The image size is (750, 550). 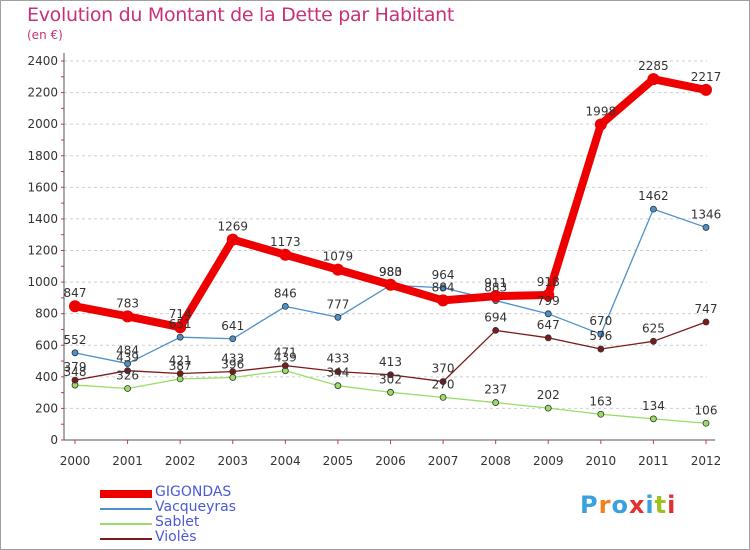 I want to click on logo-letter: t, so click(x=661, y=505).